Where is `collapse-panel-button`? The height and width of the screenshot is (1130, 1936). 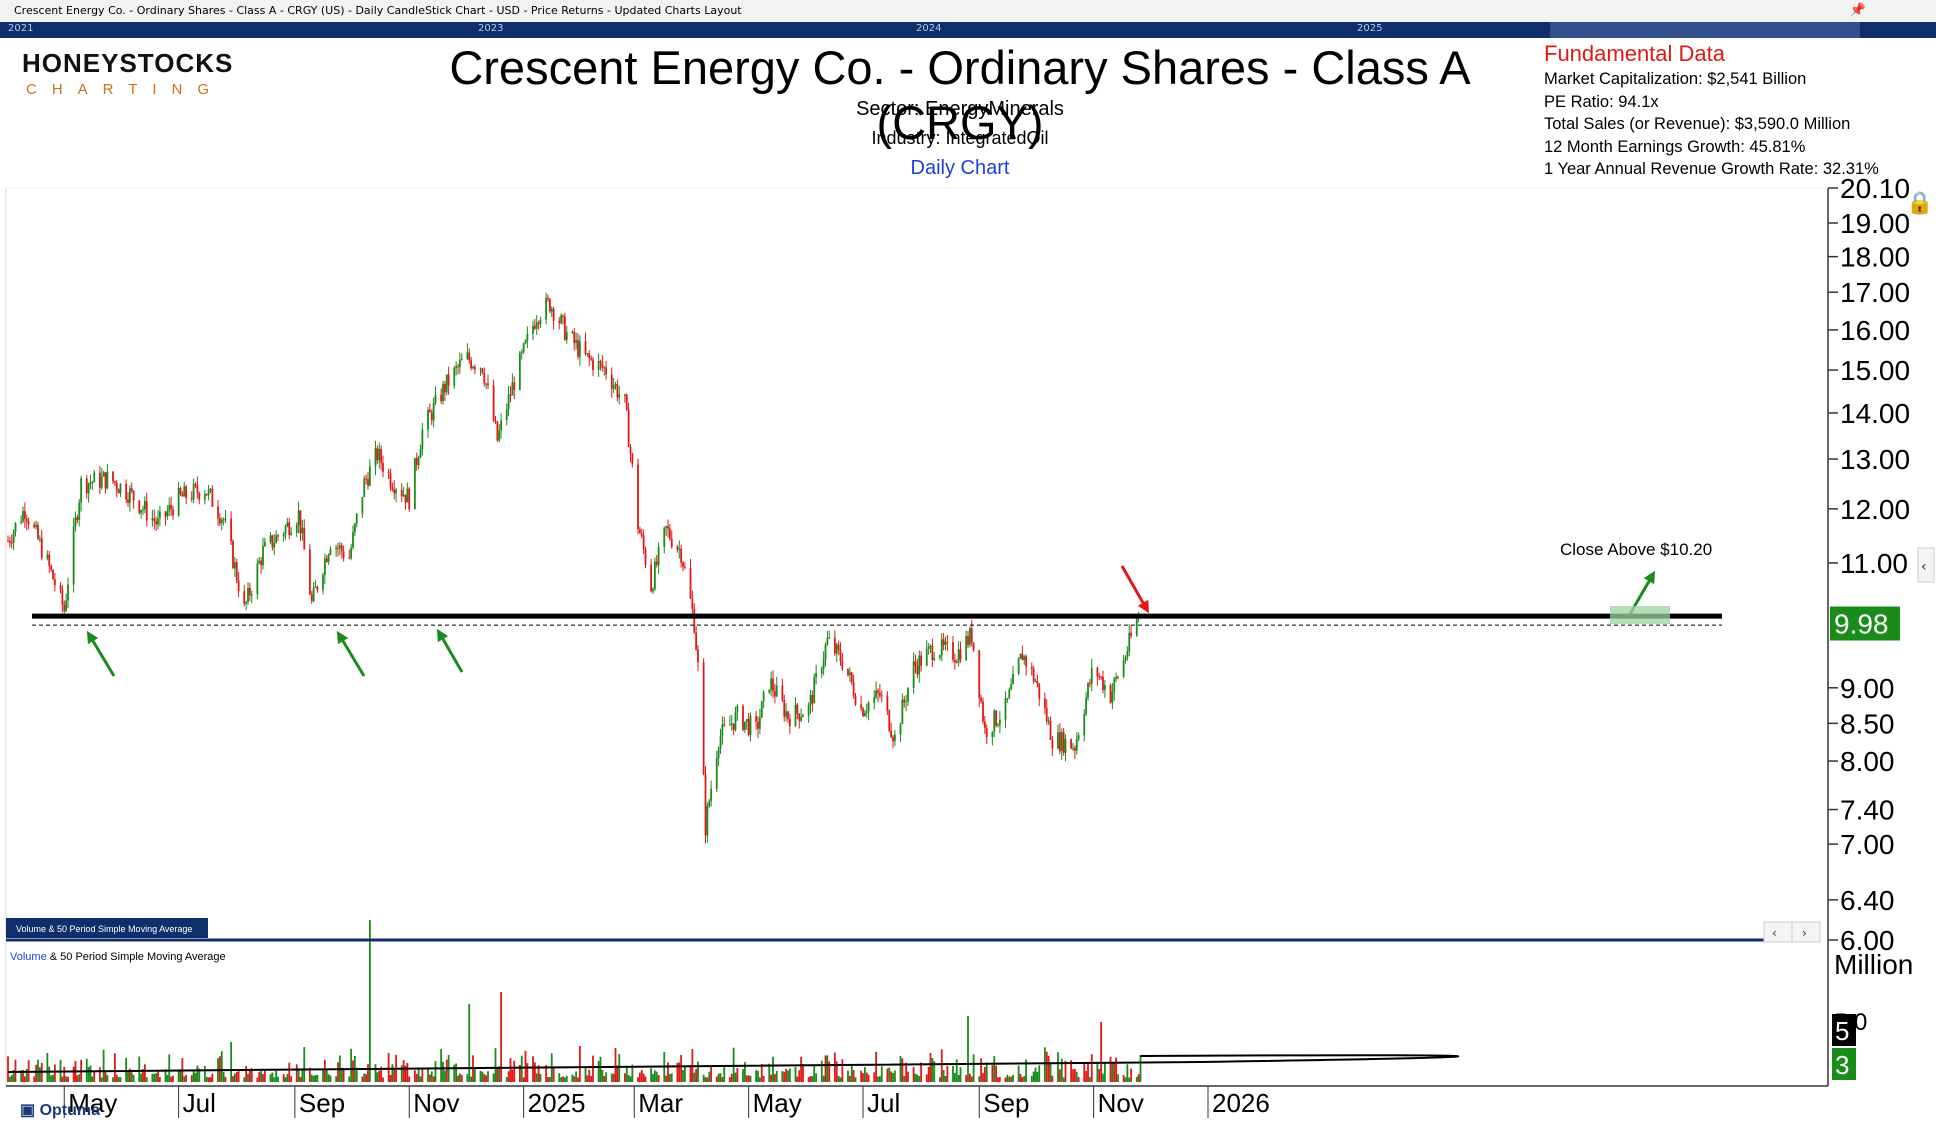 collapse-panel-button is located at coordinates (1926, 565).